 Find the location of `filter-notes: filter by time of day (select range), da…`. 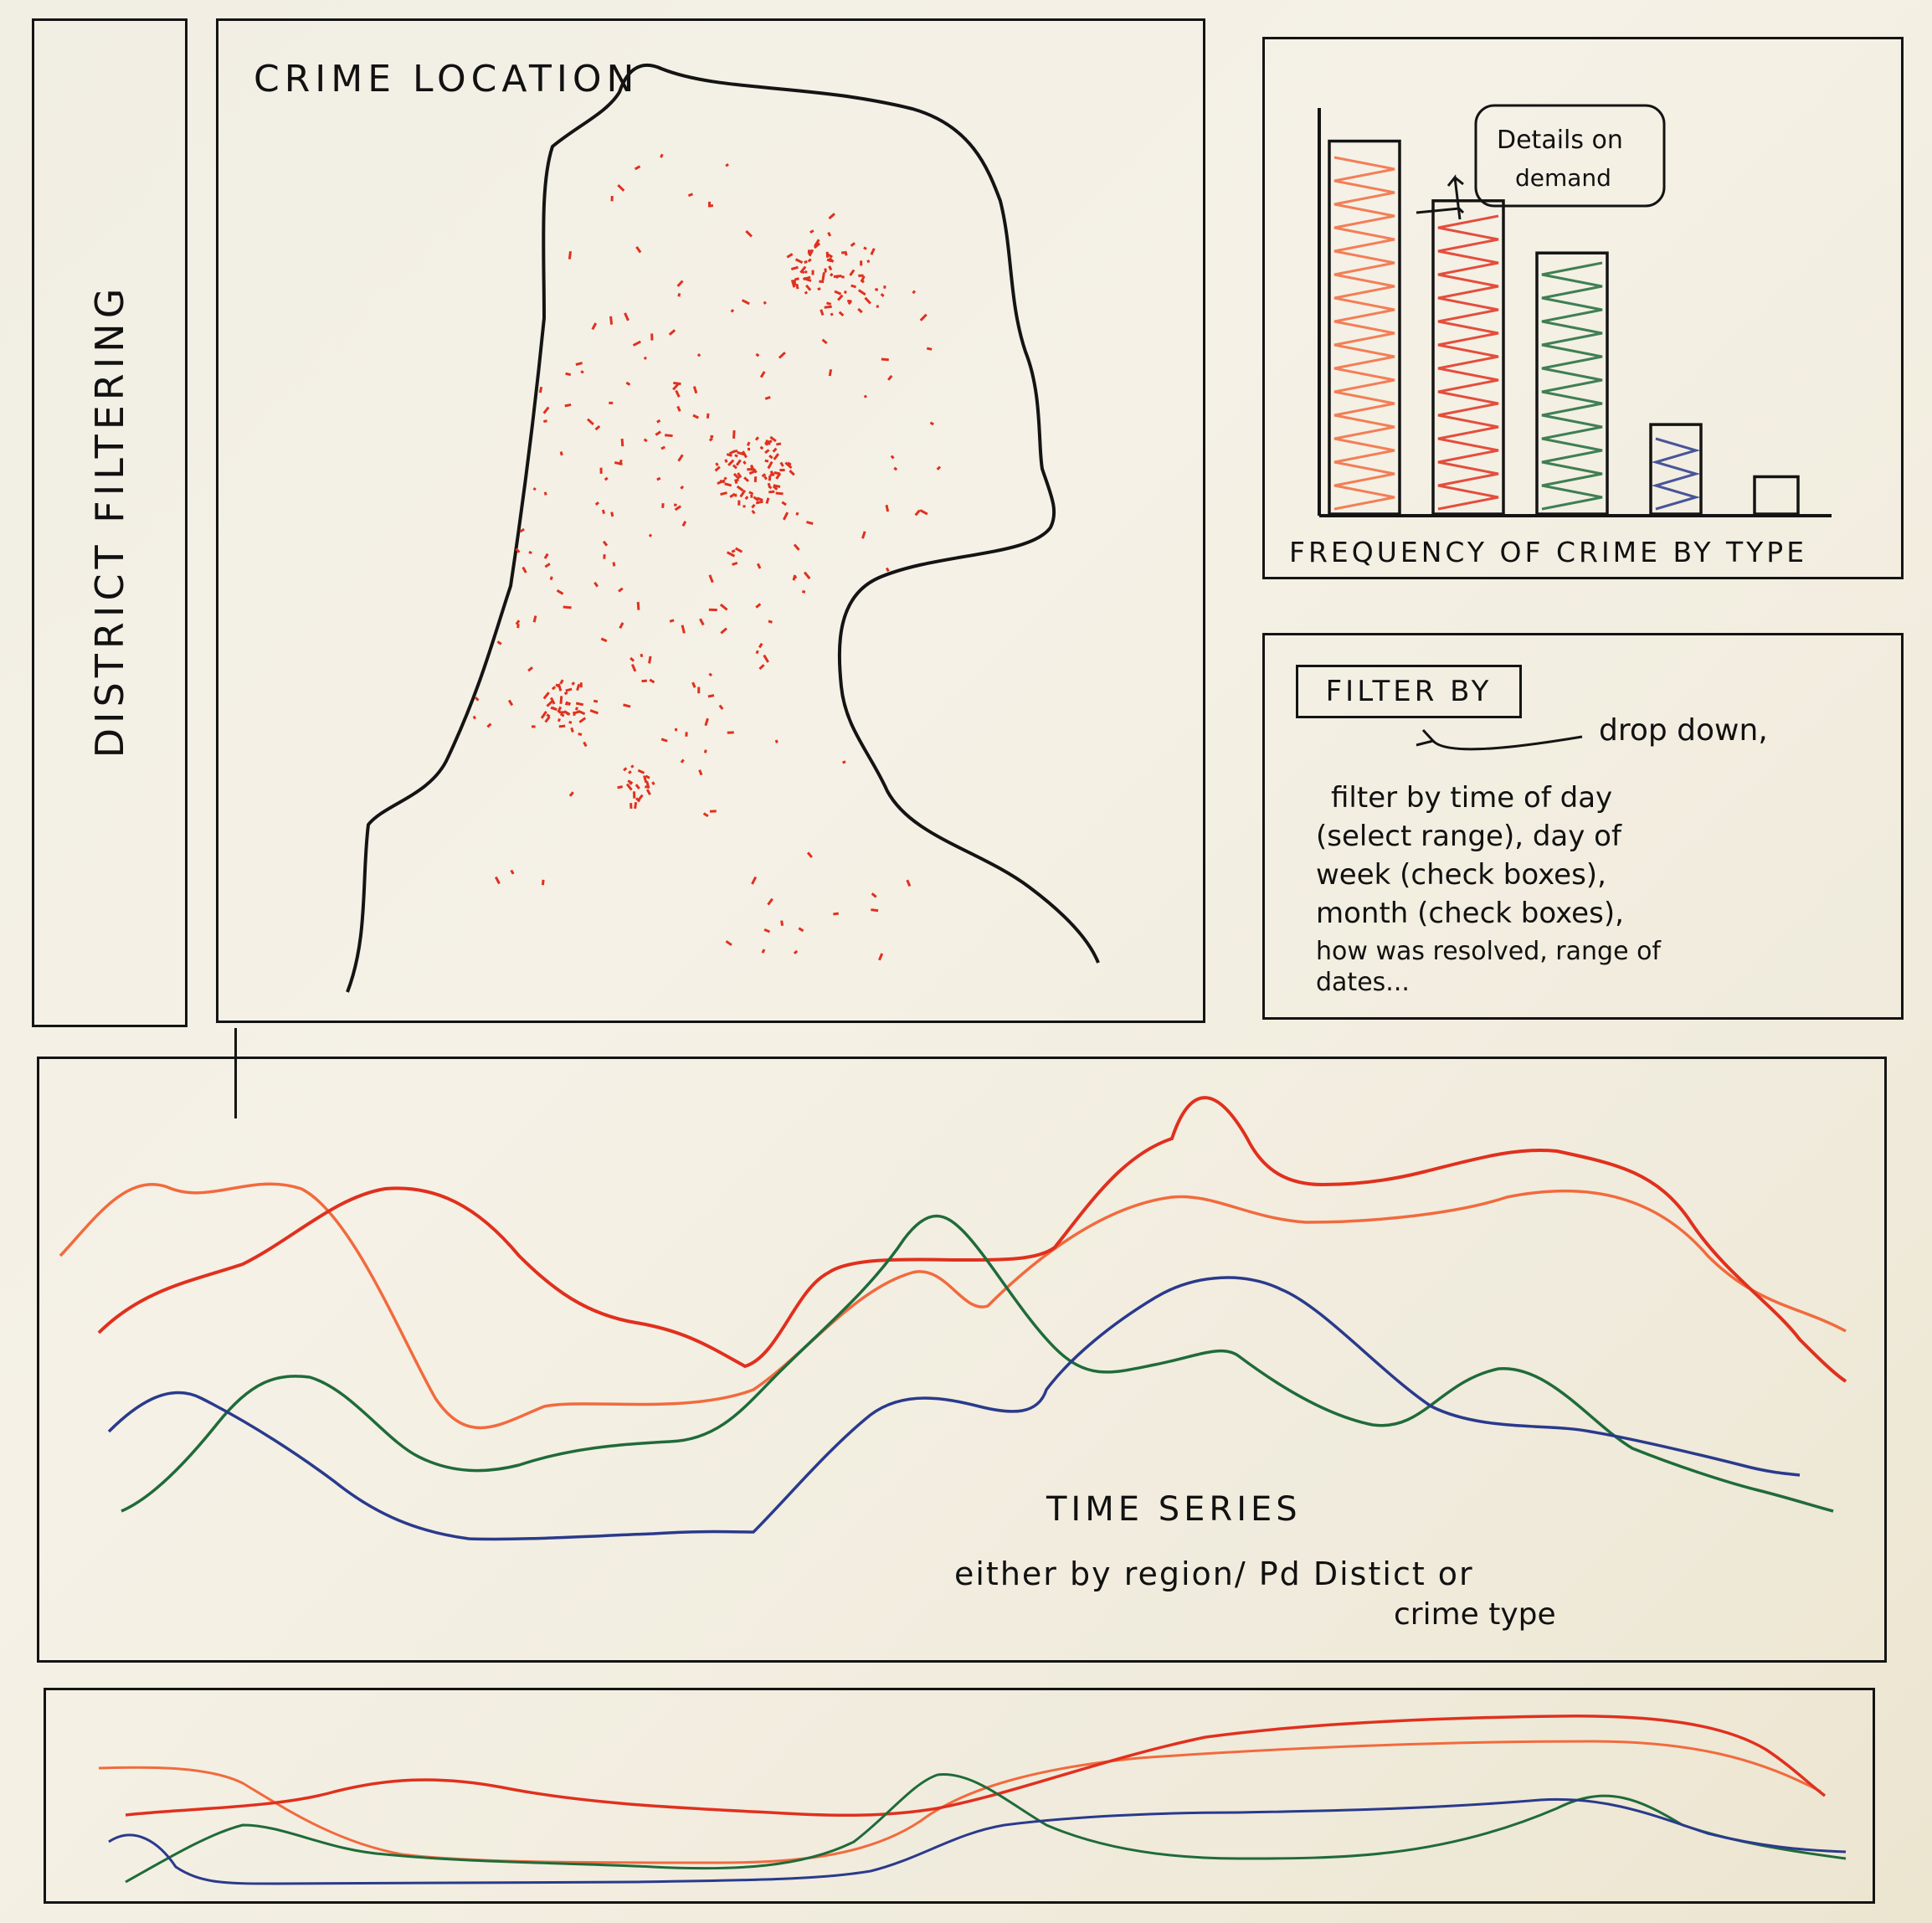

filter-notes: filter by time of day (select range), da… is located at coordinates (1489, 887).